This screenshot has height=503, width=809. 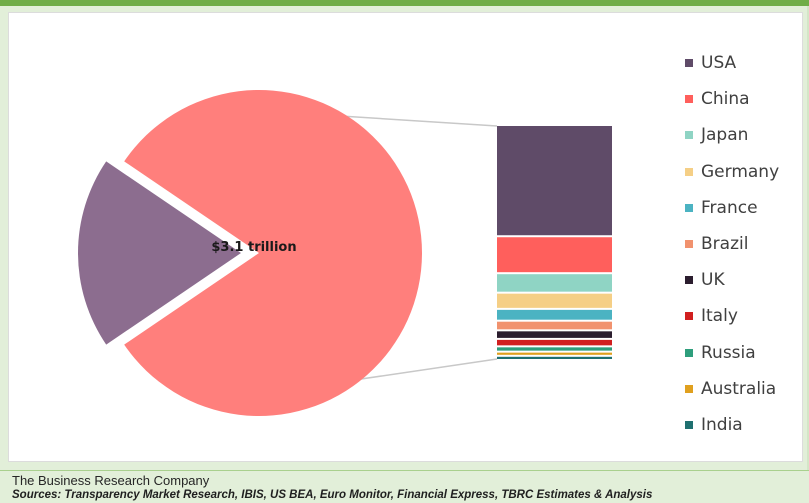 I want to click on legend-item-france: France, so click(x=721, y=208).